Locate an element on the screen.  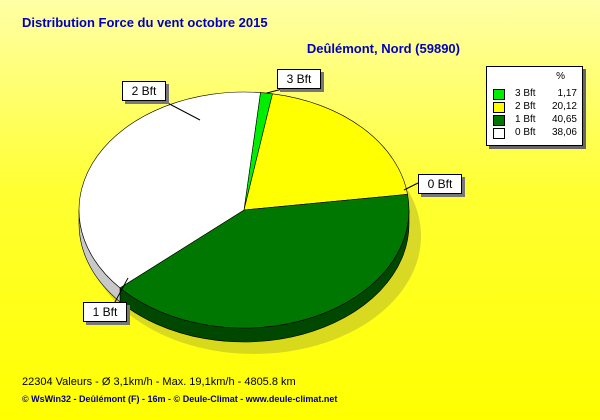
chart-subtitle: Deûlémont, Nord (59890) is located at coordinates (383, 48).